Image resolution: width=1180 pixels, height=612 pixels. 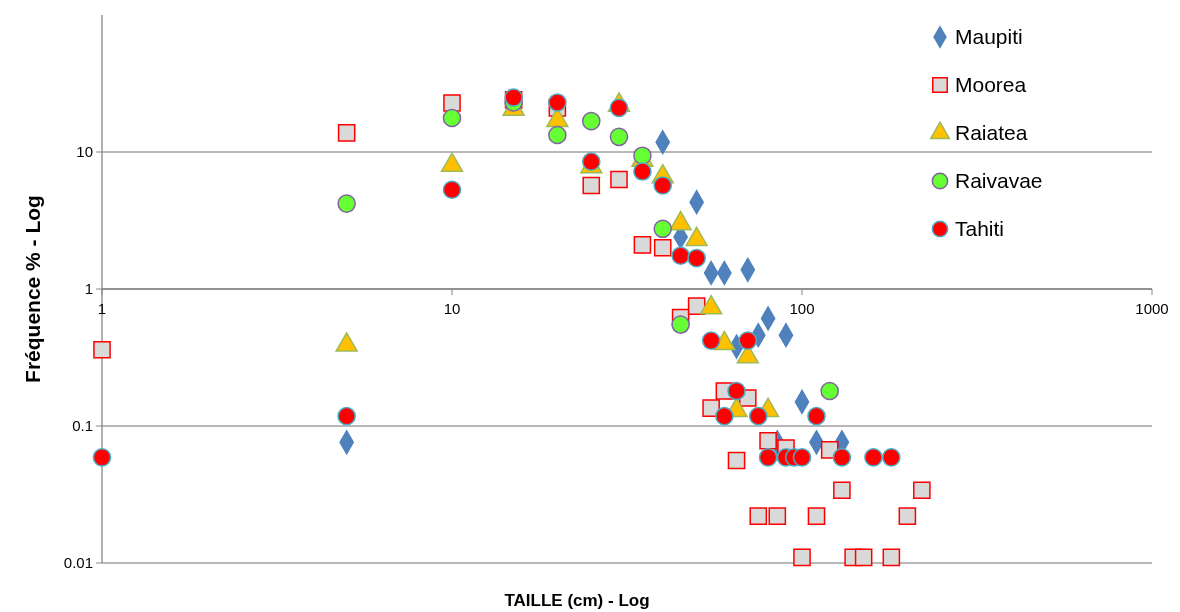 What do you see at coordinates (78, 563) in the screenshot?
I see `y-tick-label: 0.01` at bounding box center [78, 563].